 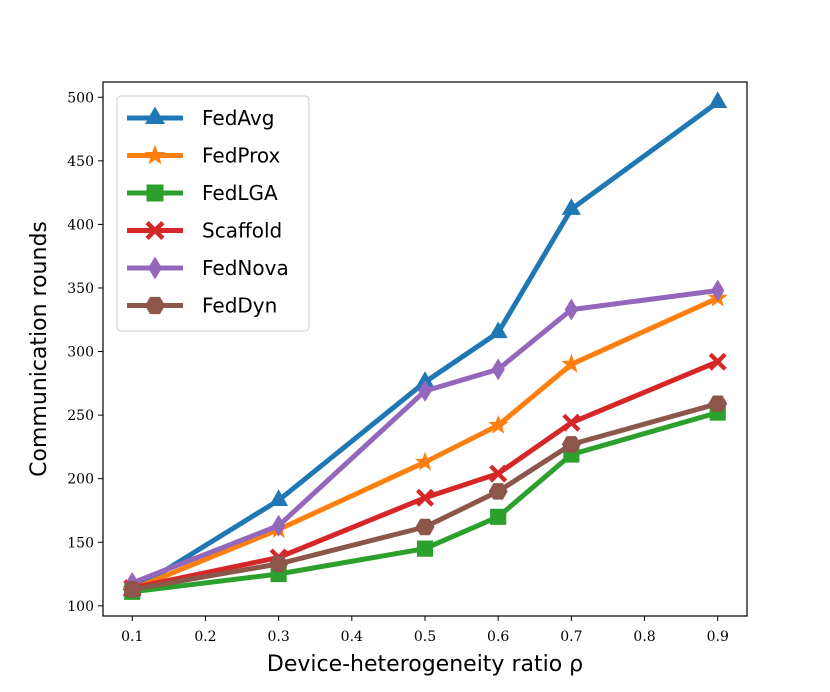 What do you see at coordinates (238, 118) in the screenshot?
I see `legend-label: FedAvg` at bounding box center [238, 118].